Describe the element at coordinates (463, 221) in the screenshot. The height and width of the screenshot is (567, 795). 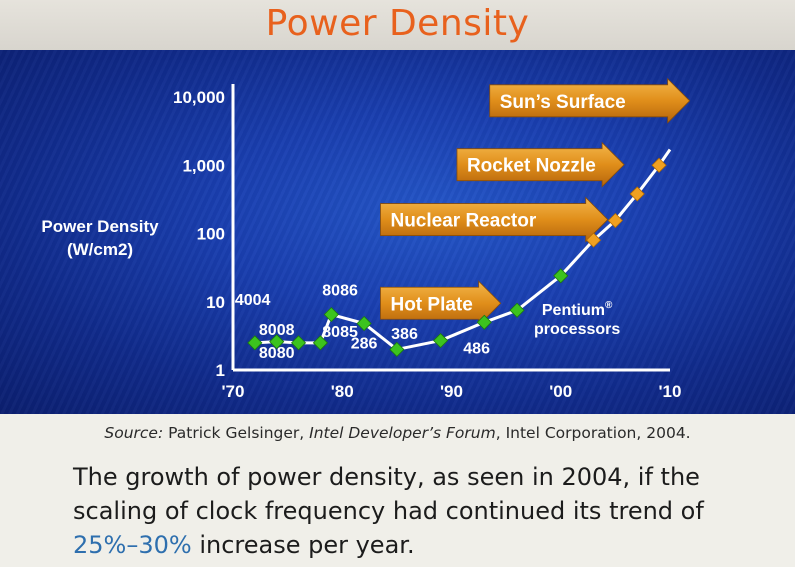
I see `annotation-label: Nuclear Reactor` at that location.